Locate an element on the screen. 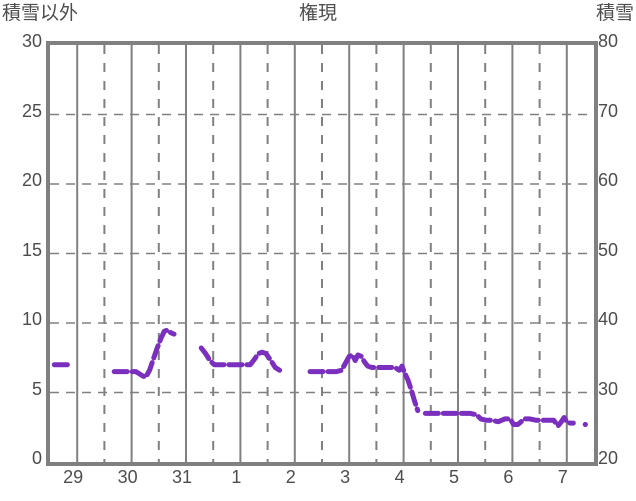 This screenshot has width=636, height=501. left-tick-label: 5 is located at coordinates (36, 388).